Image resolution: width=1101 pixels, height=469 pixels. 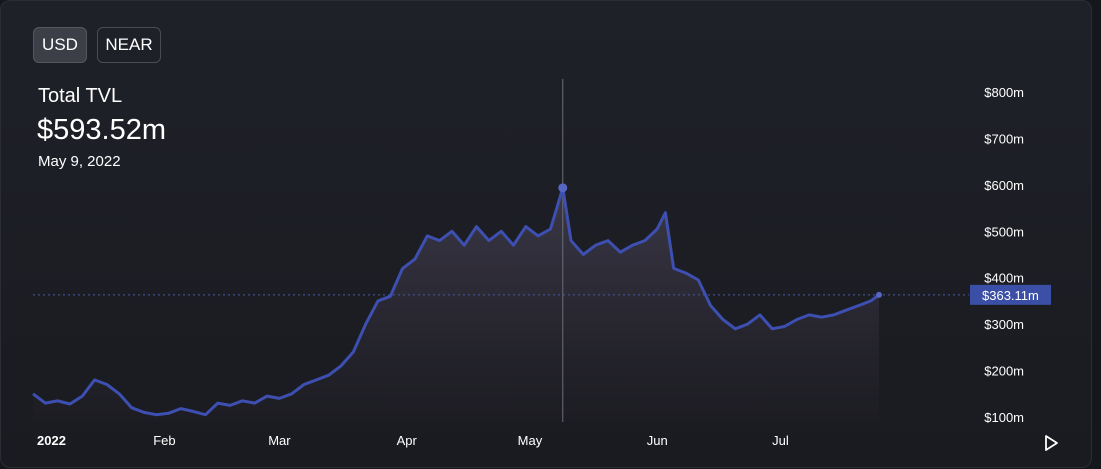 I want to click on x-tick-label: Mar, so click(x=279, y=440).